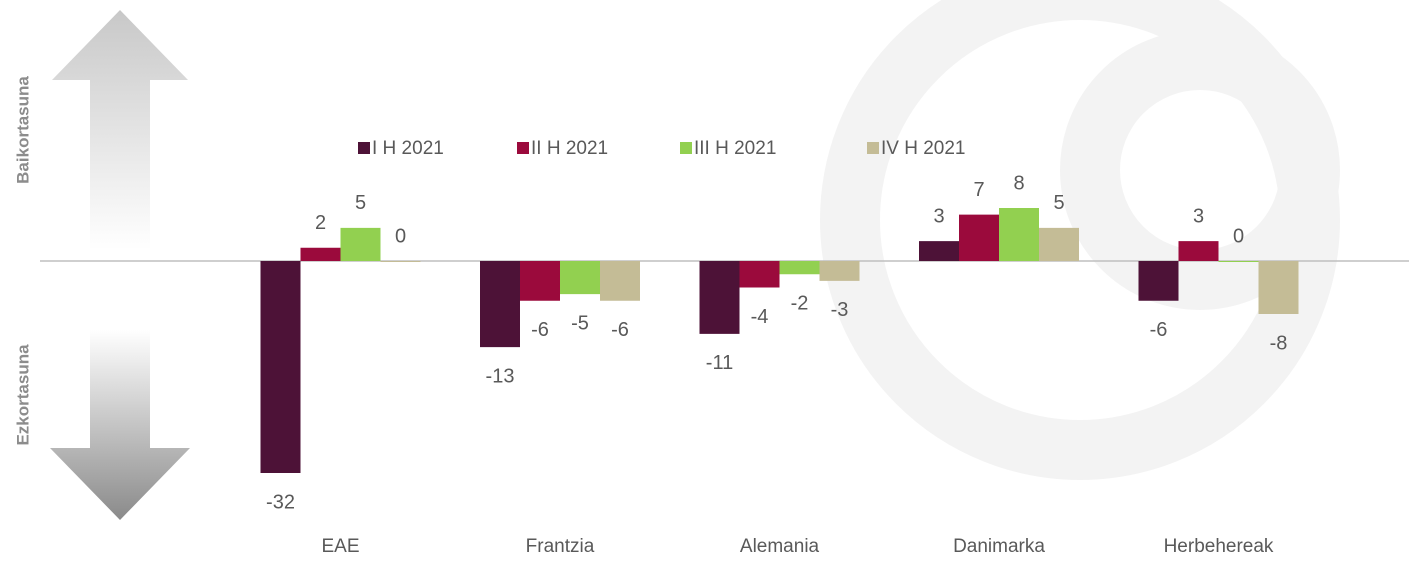 The height and width of the screenshot is (569, 1409). What do you see at coordinates (340, 546) in the screenshot?
I see `x-tick-label: EAE` at bounding box center [340, 546].